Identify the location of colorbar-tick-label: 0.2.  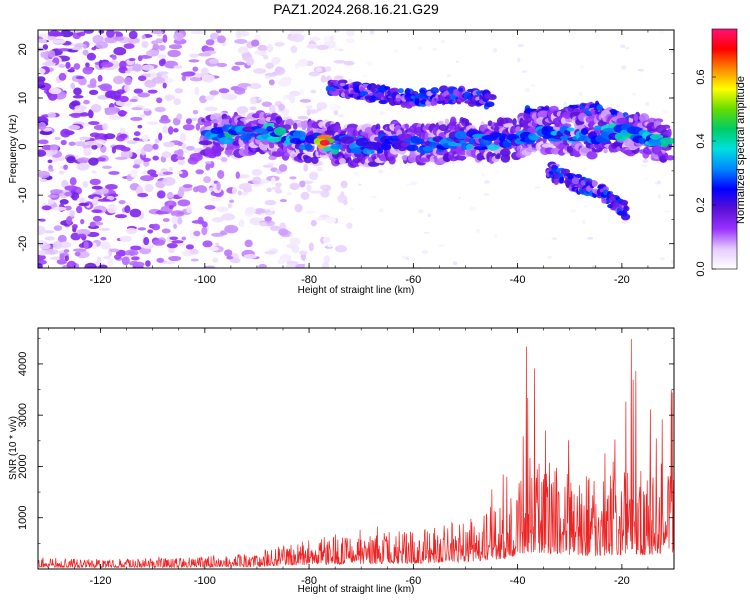
(701, 204).